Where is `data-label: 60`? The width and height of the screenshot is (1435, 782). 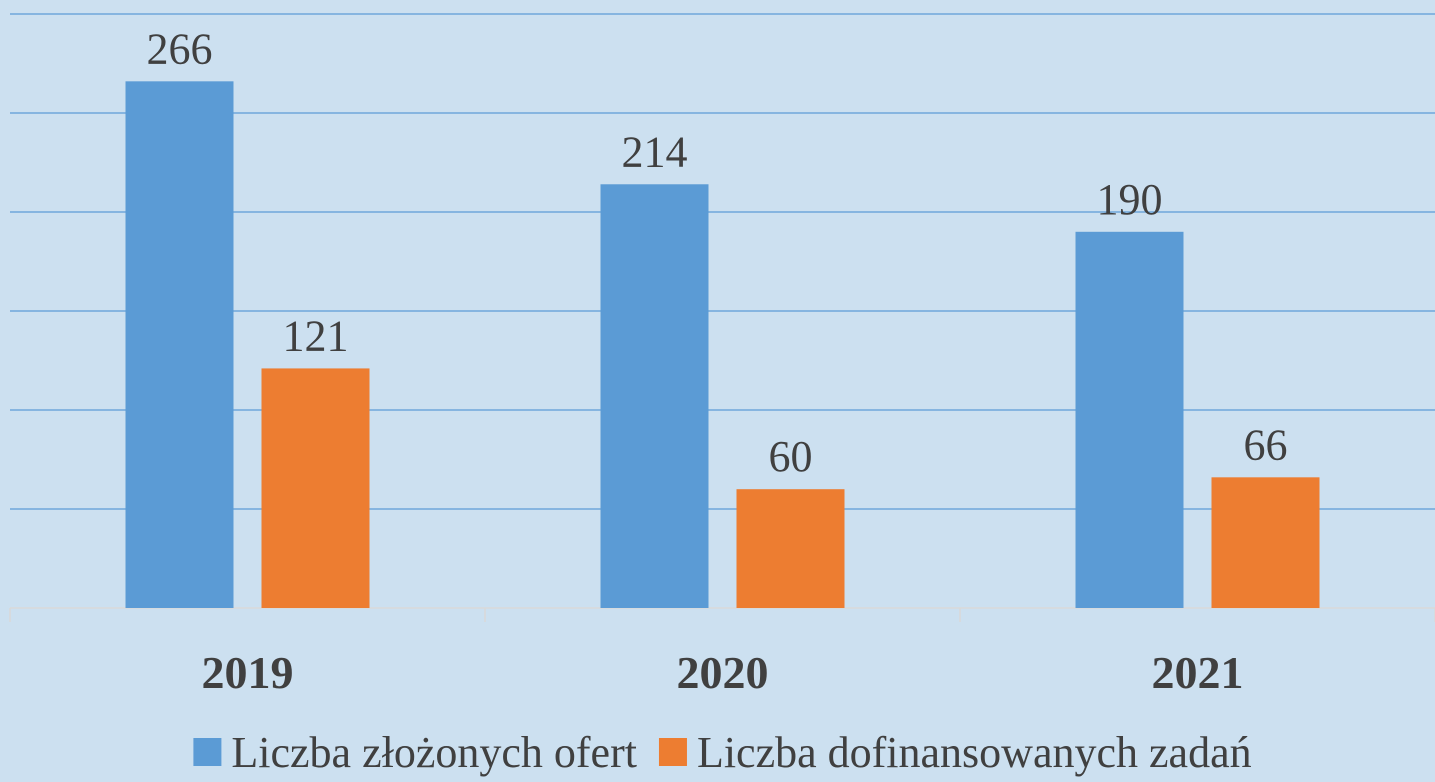
data-label: 60 is located at coordinates (791, 456).